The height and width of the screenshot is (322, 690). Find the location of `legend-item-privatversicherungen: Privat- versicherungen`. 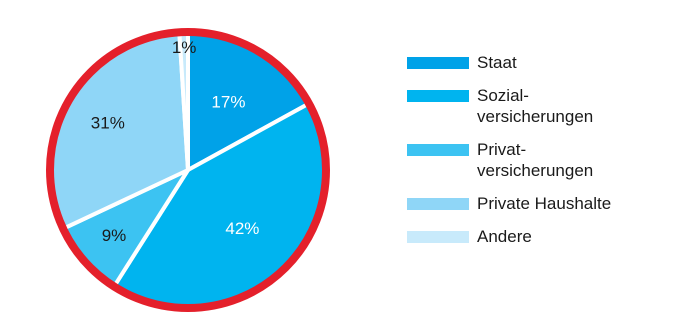

legend-item-privatversicherungen: Privat- versicherungen is located at coordinates (547, 160).